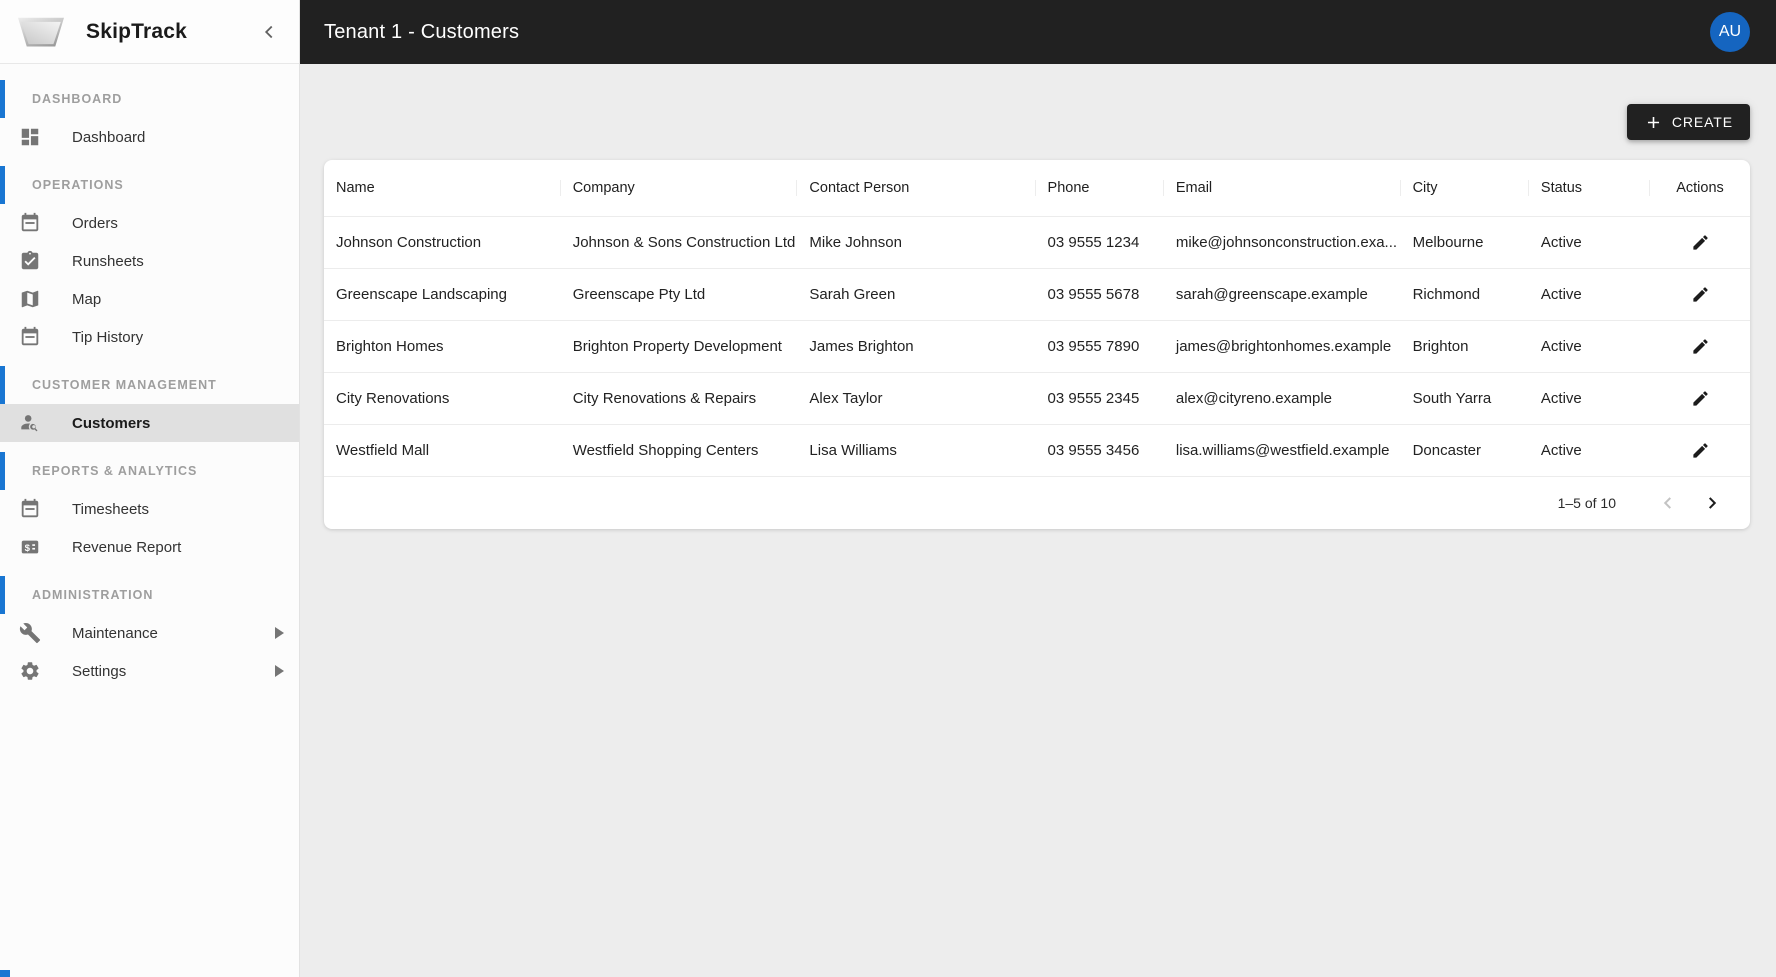 This screenshot has width=1776, height=977. What do you see at coordinates (149, 671) in the screenshot?
I see `sidebar-item-settings: Settings` at bounding box center [149, 671].